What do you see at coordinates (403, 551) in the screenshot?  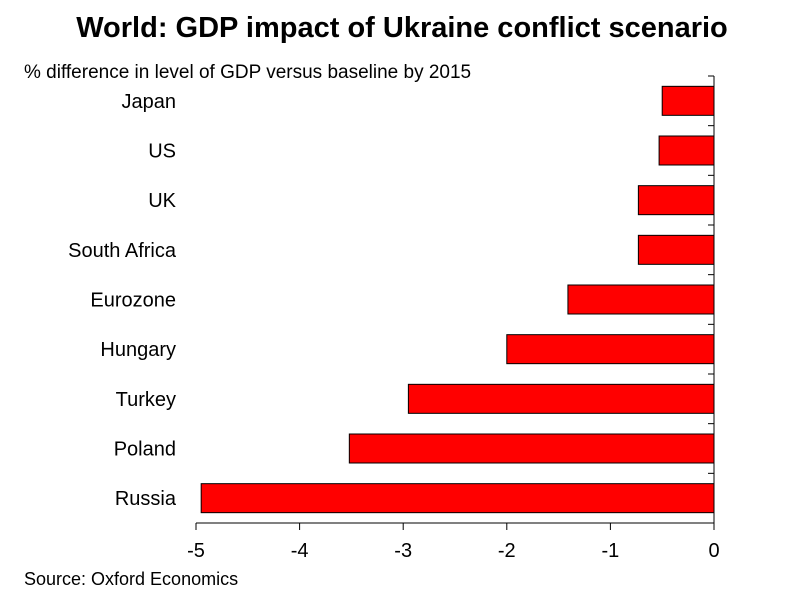 I see `x-tick-label: -3` at bounding box center [403, 551].